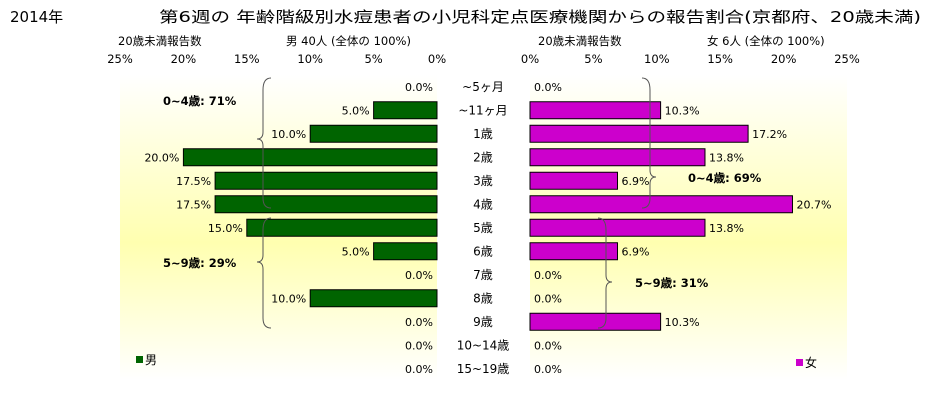 This screenshot has width=944, height=417. What do you see at coordinates (799, 362) in the screenshot?
I see `legend-swatch-female` at bounding box center [799, 362].